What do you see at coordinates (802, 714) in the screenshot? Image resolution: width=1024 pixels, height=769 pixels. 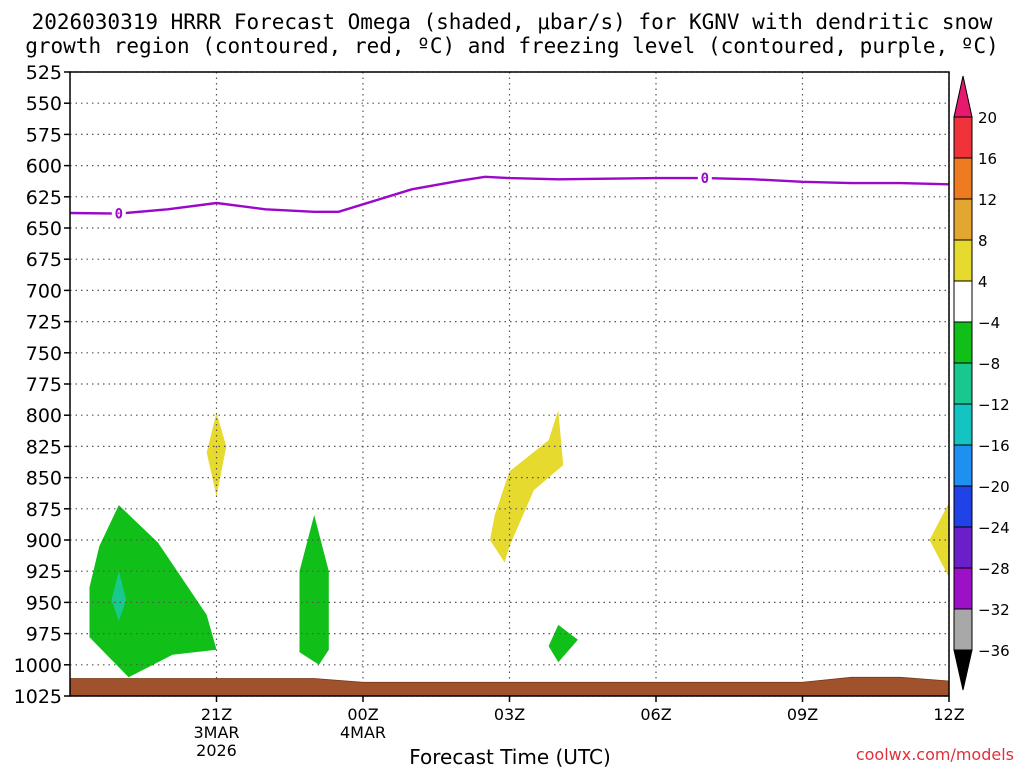 I see `x-tick-label-14-0: 09Z` at bounding box center [802, 714].